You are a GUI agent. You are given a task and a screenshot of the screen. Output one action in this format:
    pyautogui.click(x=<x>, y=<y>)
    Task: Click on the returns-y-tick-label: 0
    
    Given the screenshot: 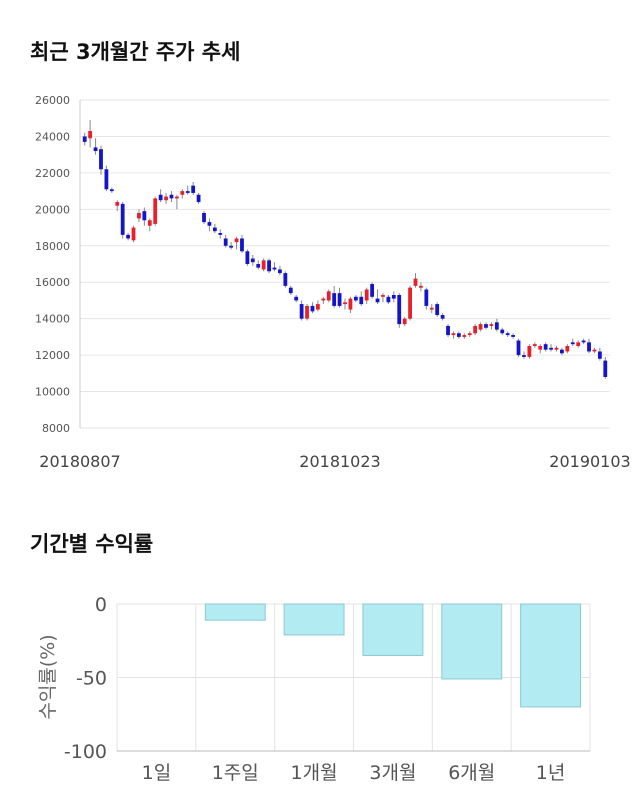 What is the action you would take?
    pyautogui.click(x=101, y=605)
    